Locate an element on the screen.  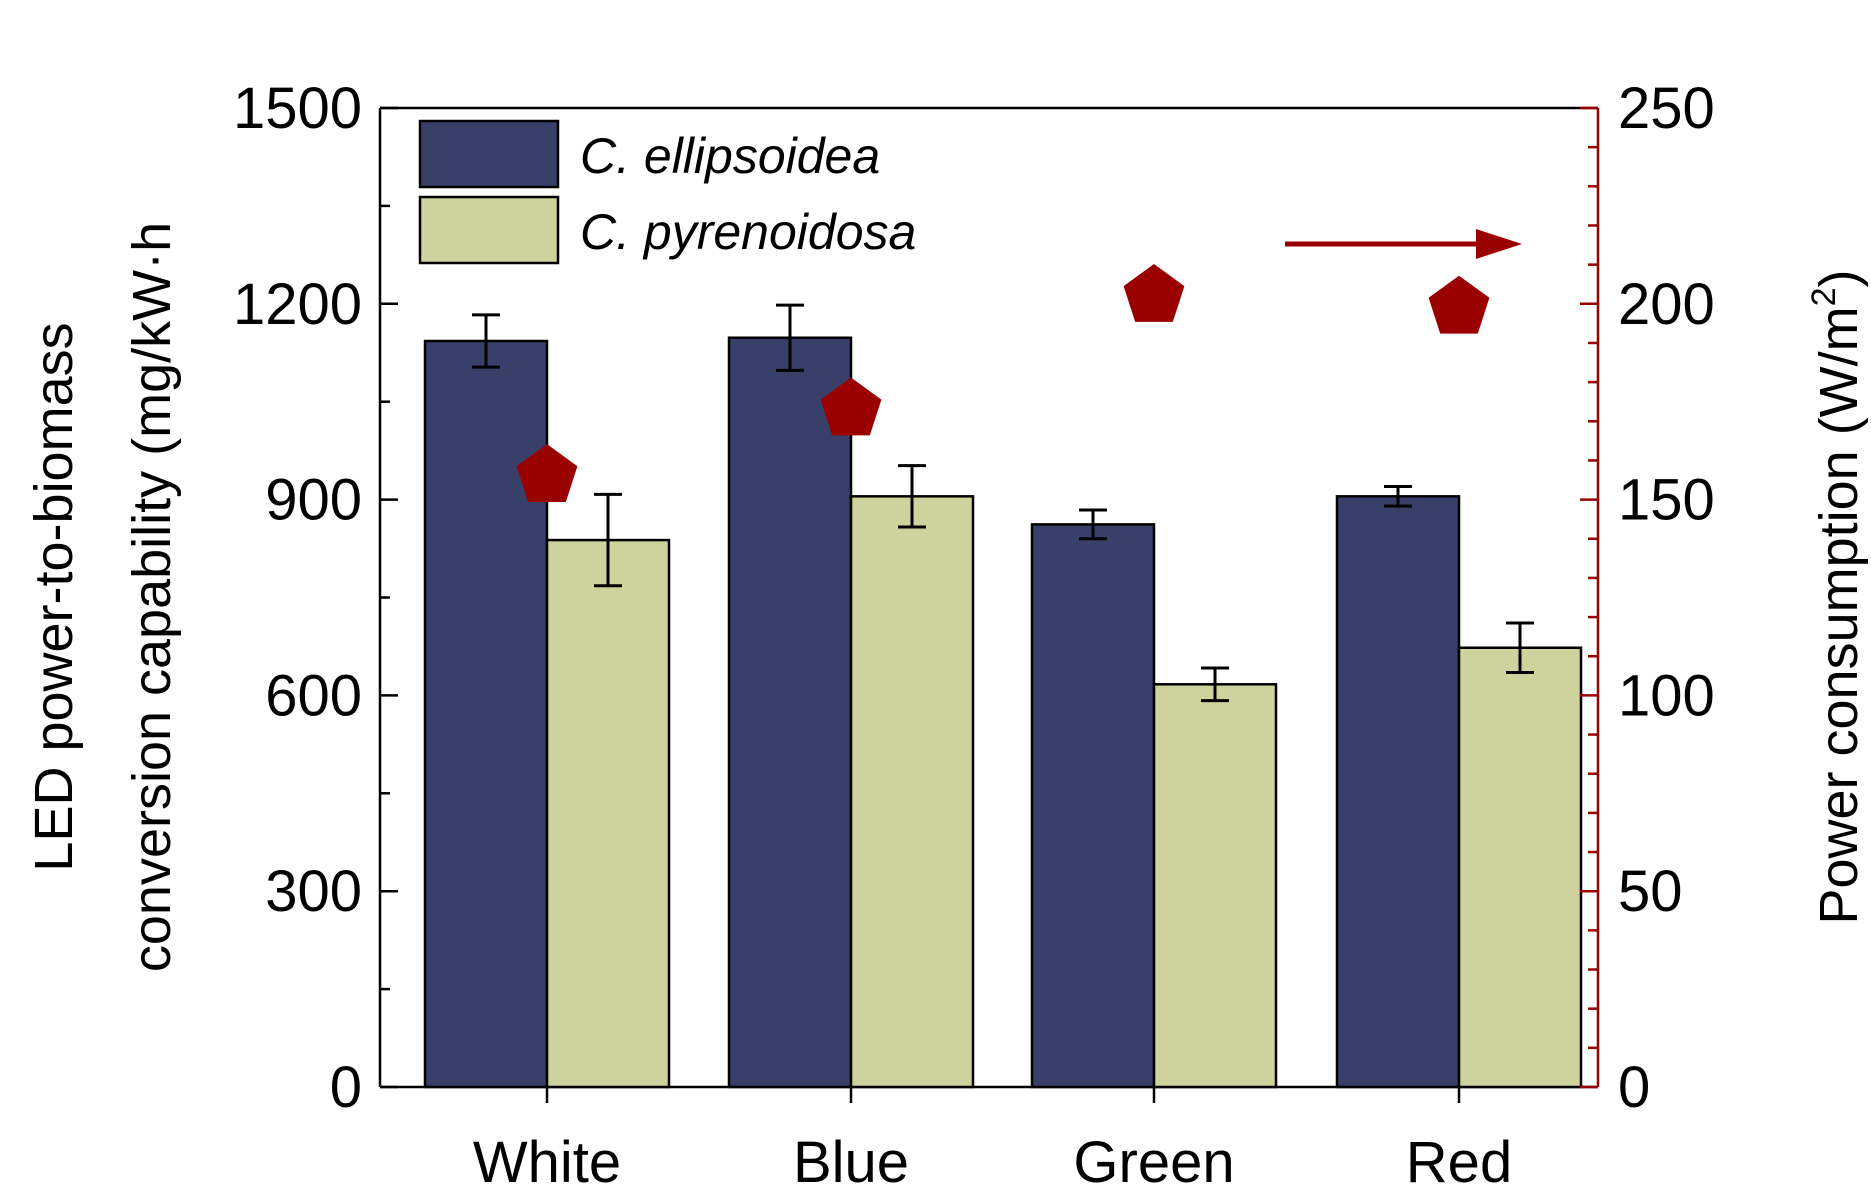
x-tick-label-blue: Blue is located at coordinates (851, 1158).